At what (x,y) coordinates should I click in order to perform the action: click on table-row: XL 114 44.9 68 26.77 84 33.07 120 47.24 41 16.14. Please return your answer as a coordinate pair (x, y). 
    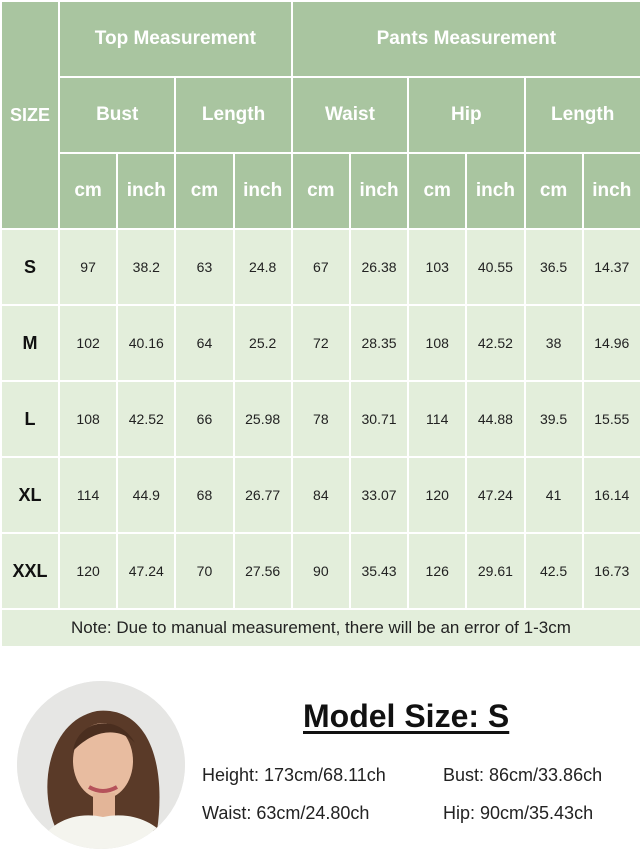
    Looking at the image, I should click on (320, 495).